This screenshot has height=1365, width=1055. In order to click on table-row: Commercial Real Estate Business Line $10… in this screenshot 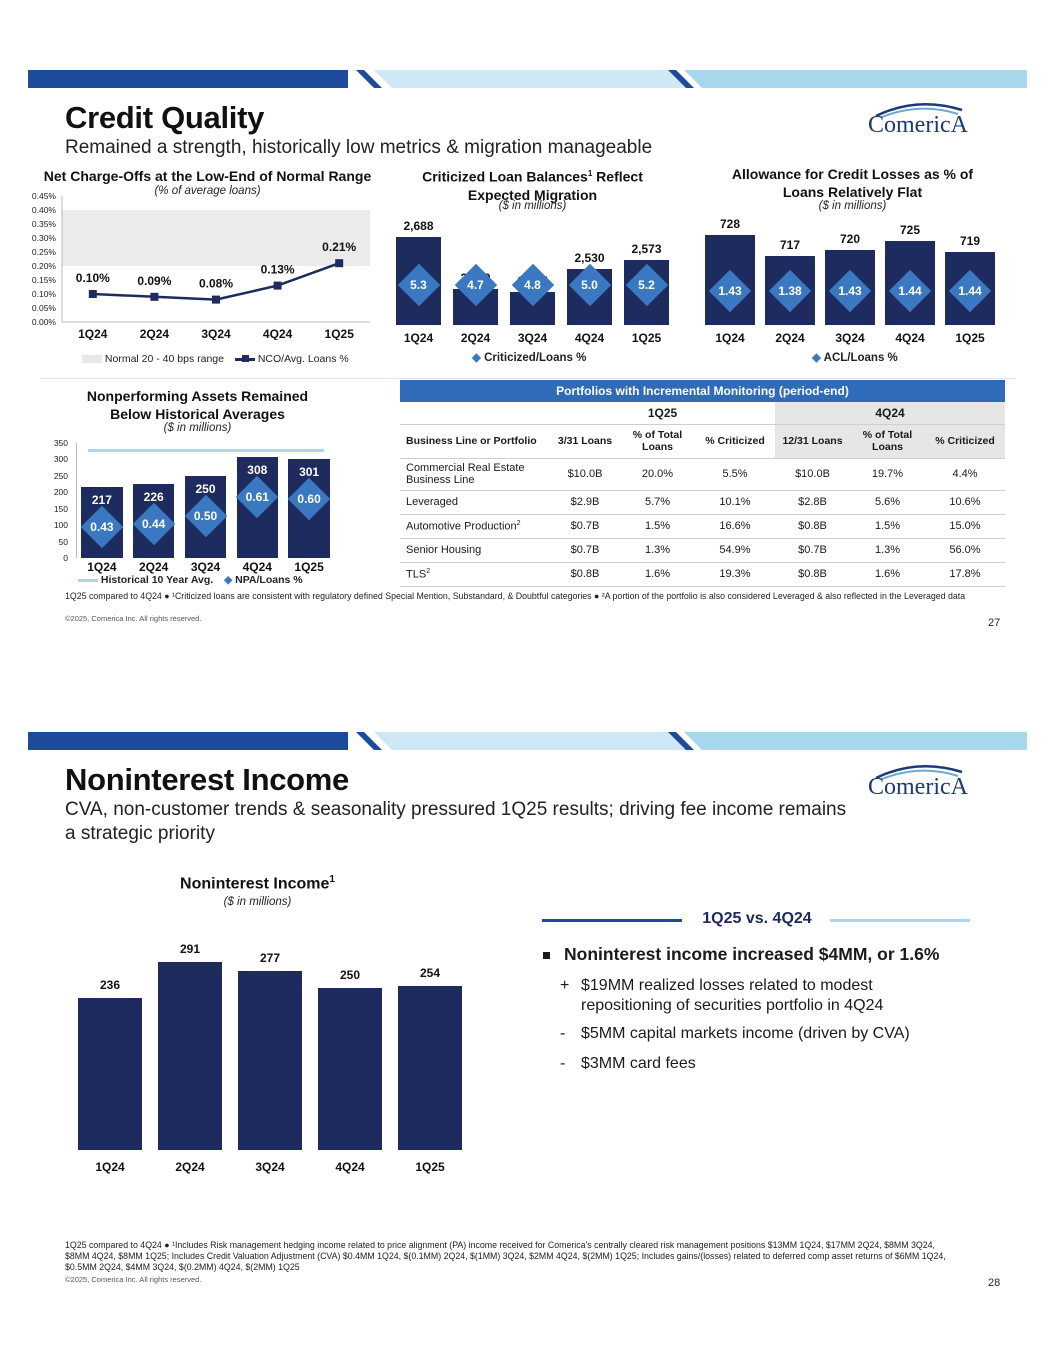, I will do `click(702, 474)`.